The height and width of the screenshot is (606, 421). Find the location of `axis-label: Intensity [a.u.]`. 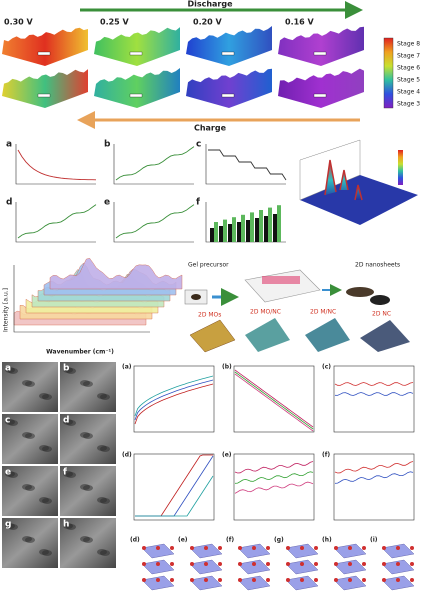

axis-label: Intensity [a.u.] is located at coordinates (6, 310).